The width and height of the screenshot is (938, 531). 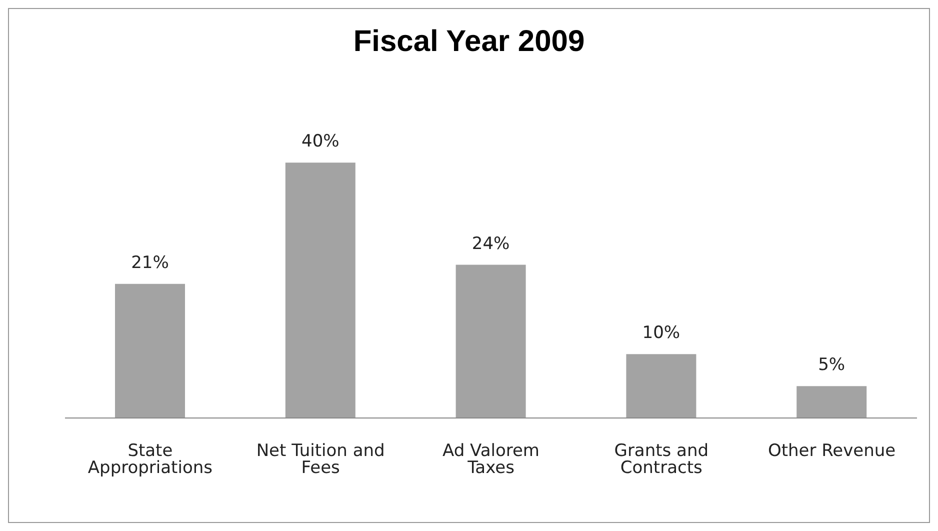 I want to click on x-tick-label: Net Tuition and Fees, so click(x=320, y=459).